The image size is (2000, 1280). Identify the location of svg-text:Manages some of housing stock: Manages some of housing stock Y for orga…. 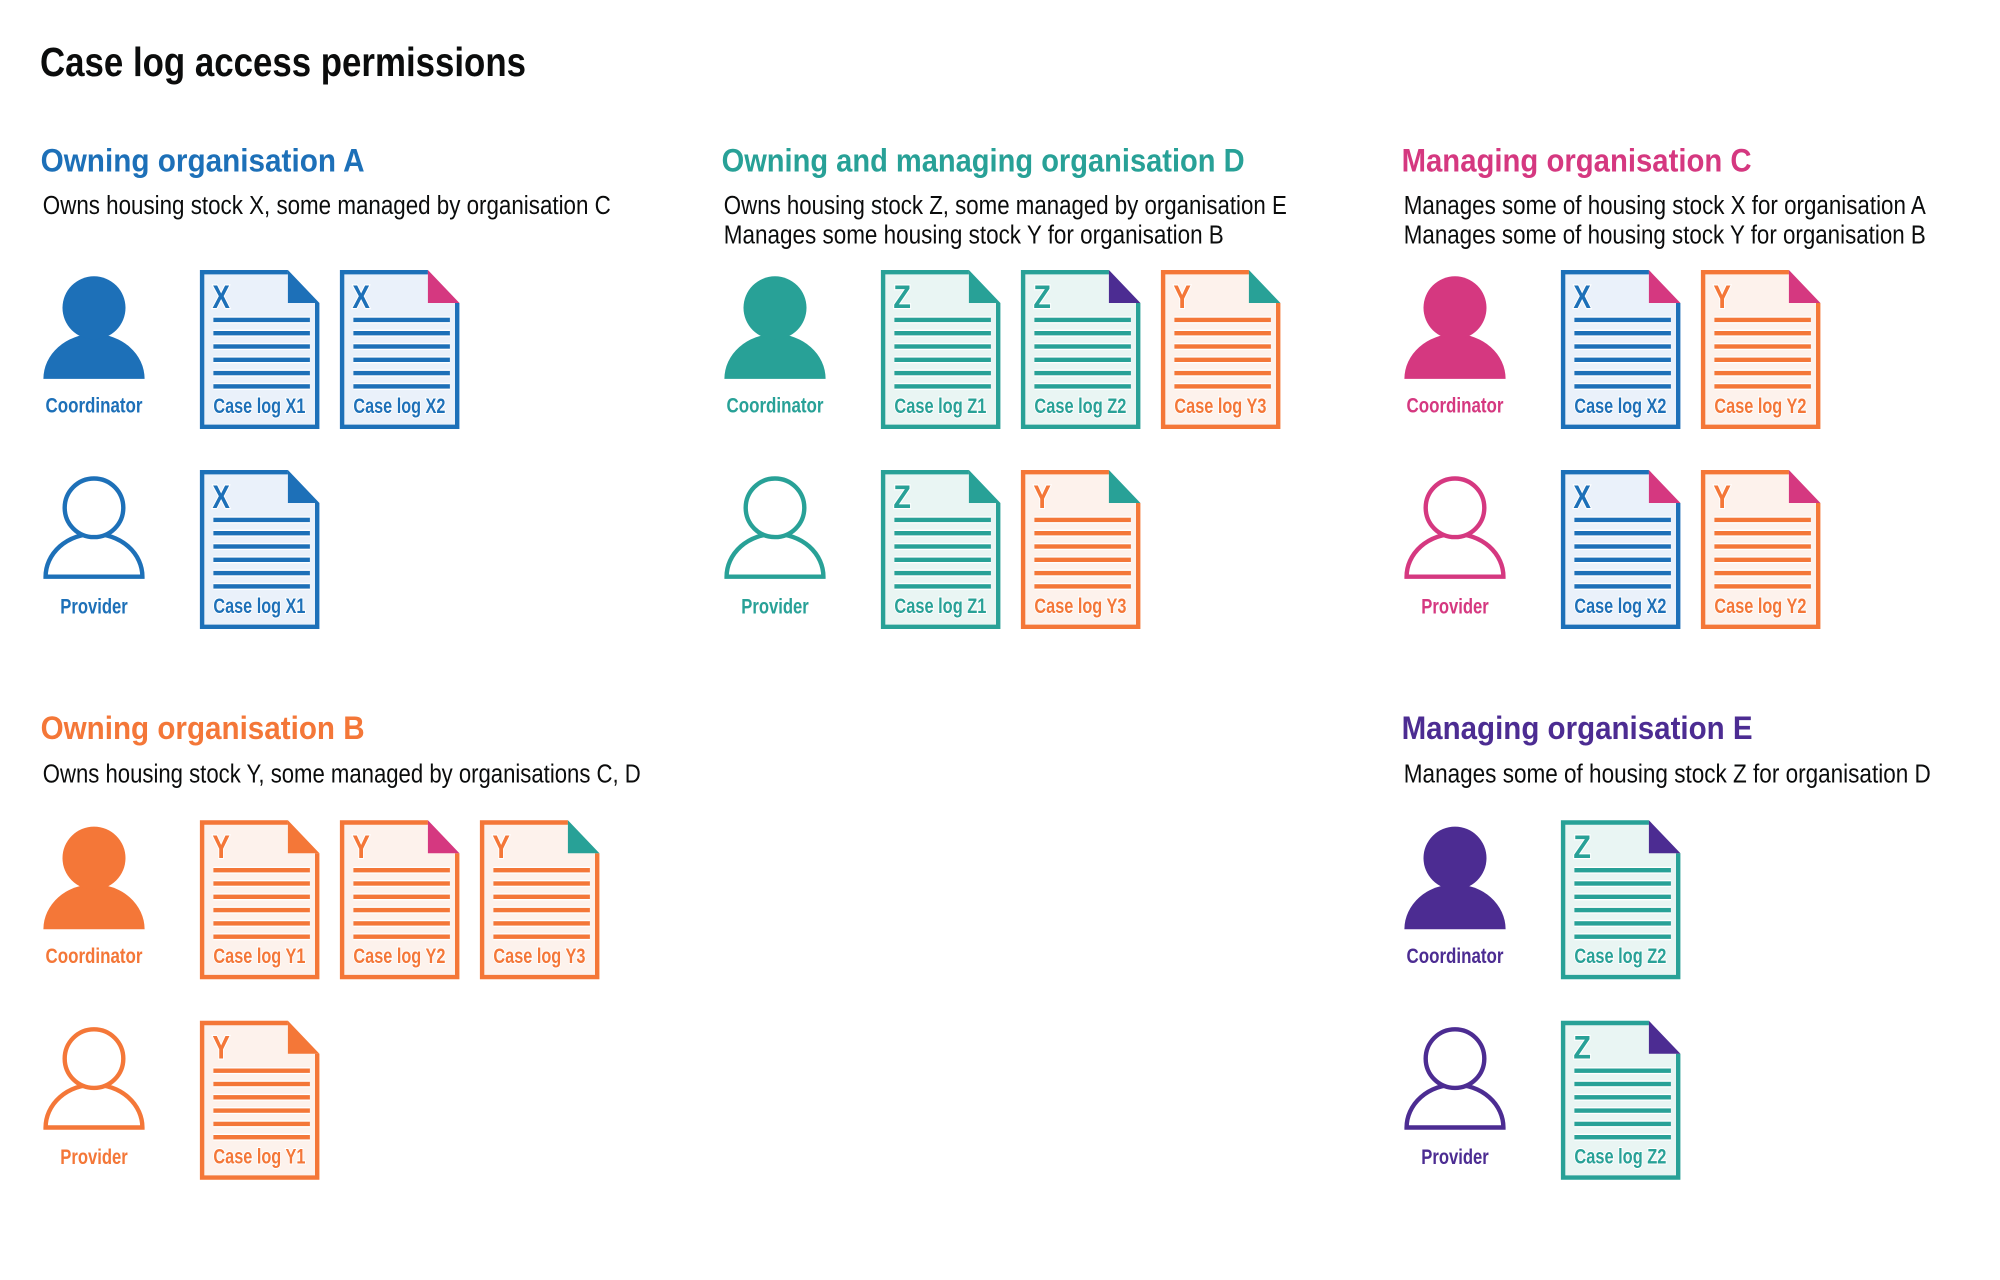
(1665, 235).